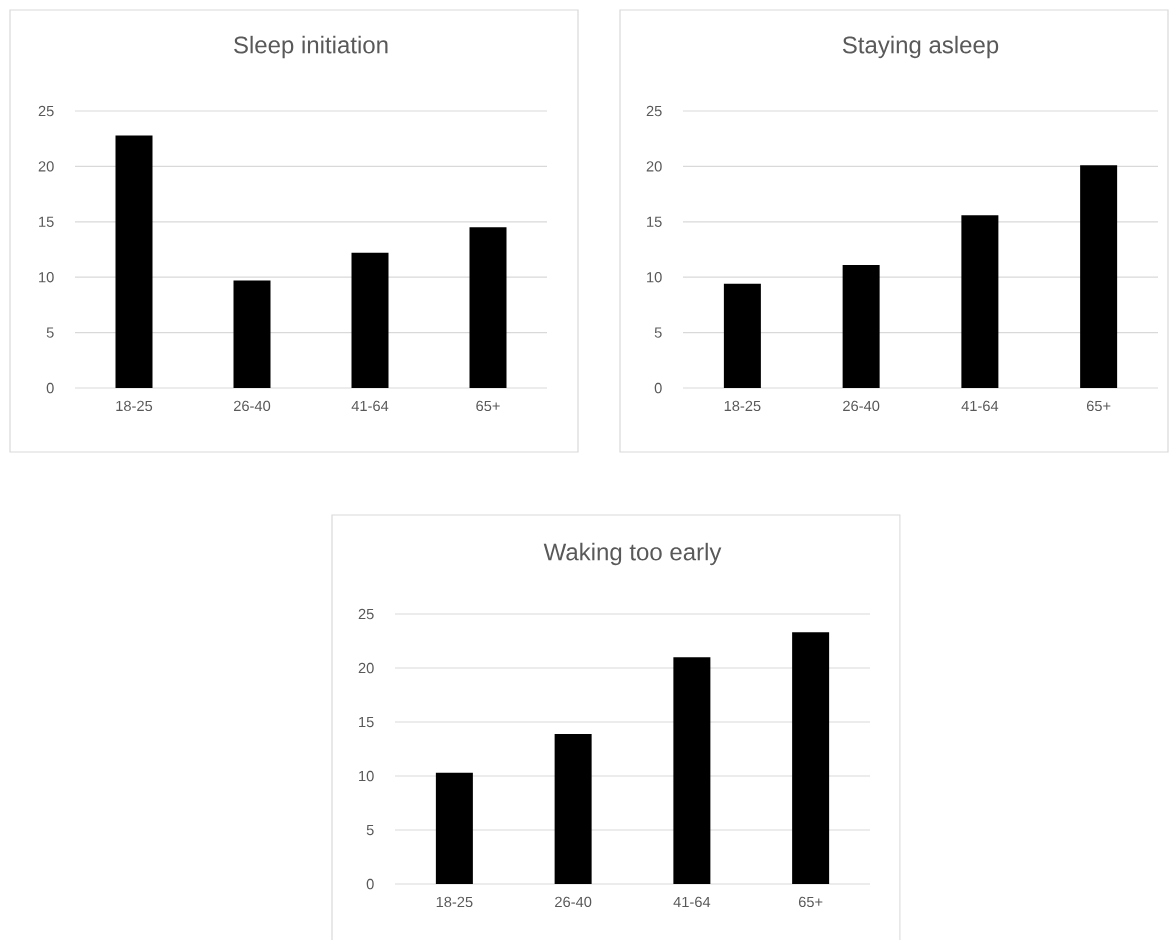 The height and width of the screenshot is (940, 1175). What do you see at coordinates (311, 47) in the screenshot?
I see `chart-title: Sleep initiation` at bounding box center [311, 47].